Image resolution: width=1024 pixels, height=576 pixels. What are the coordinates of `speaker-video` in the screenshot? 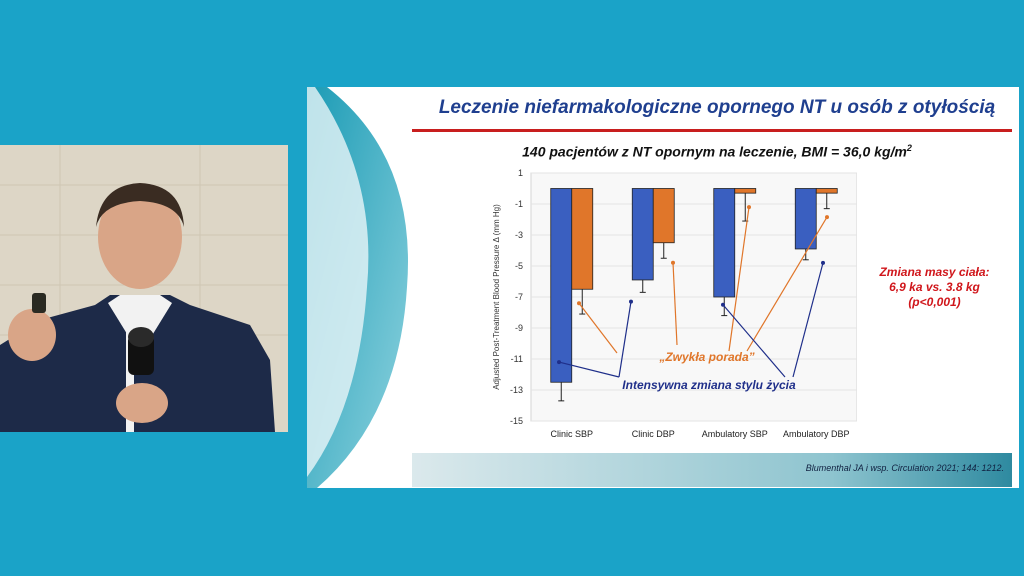 It's located at (144, 288).